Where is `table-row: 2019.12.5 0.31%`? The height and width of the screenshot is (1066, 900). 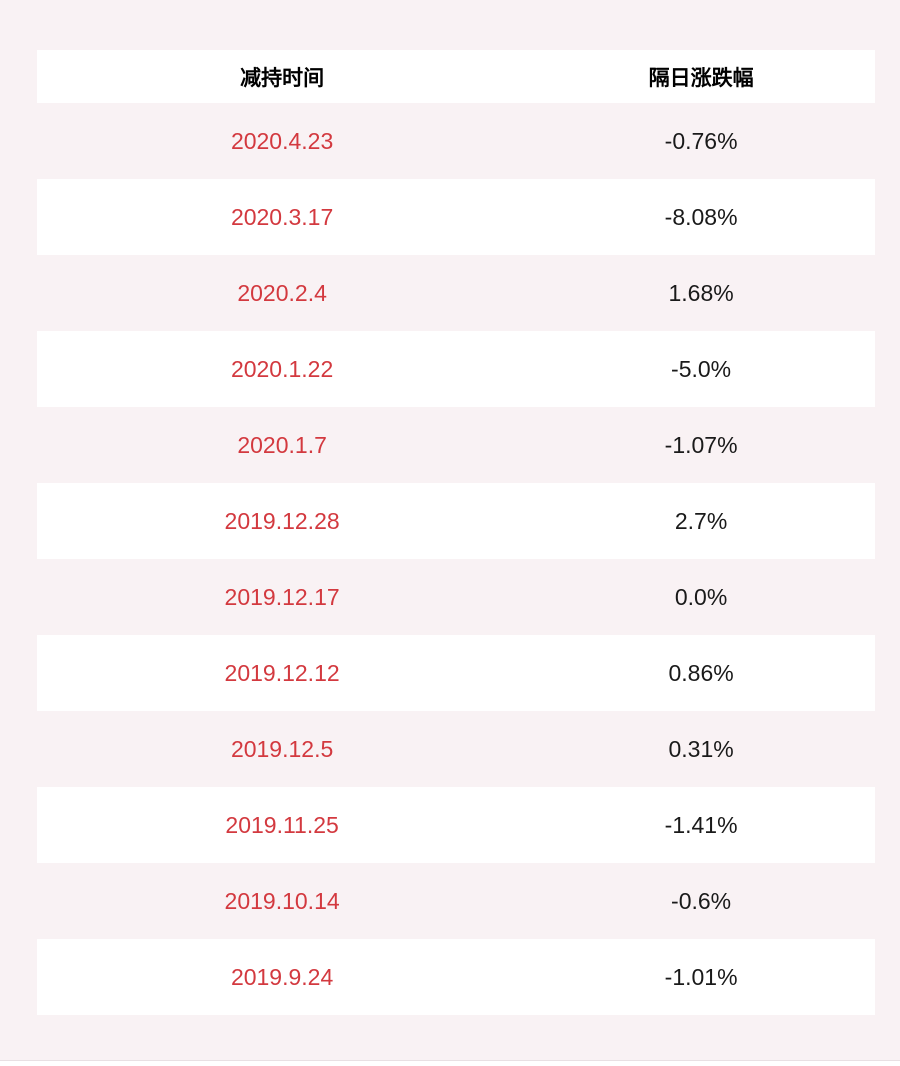
table-row: 2019.12.5 0.31% is located at coordinates (456, 749).